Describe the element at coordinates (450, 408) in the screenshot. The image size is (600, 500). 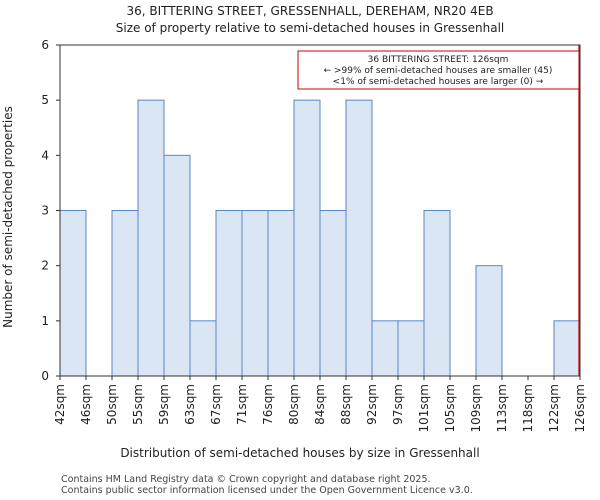
I see `x-tick-label: 105sqm` at that location.